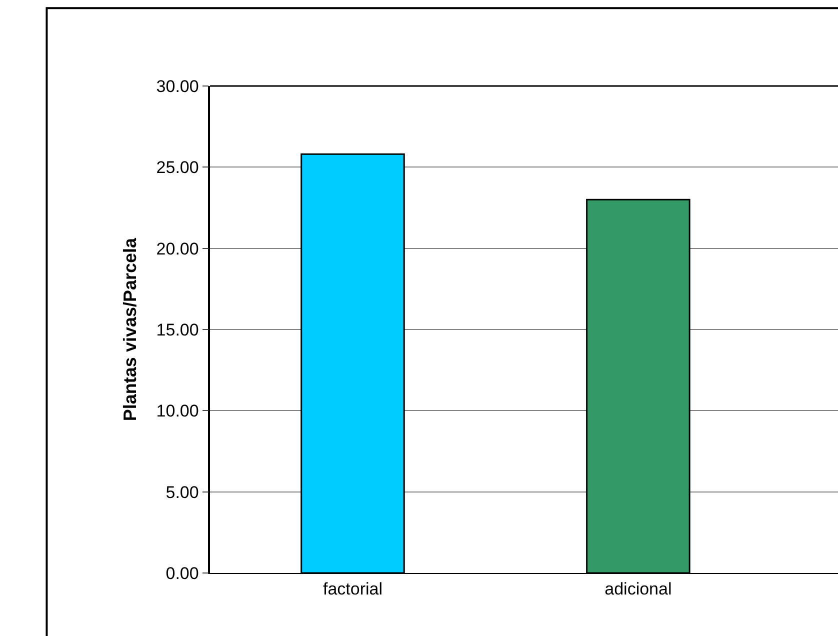  What do you see at coordinates (182, 492) in the screenshot?
I see `y-tick-label: 5.00` at bounding box center [182, 492].